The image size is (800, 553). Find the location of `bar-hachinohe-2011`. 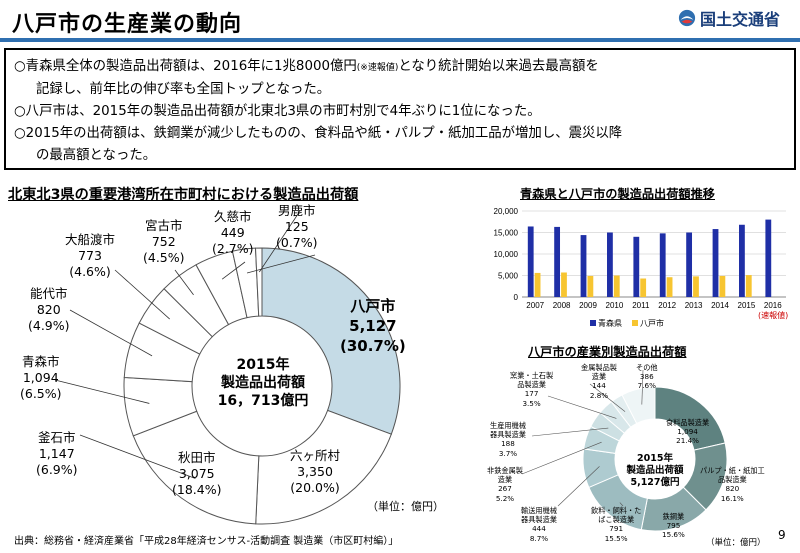

bar-hachinohe-2011 is located at coordinates (643, 287).